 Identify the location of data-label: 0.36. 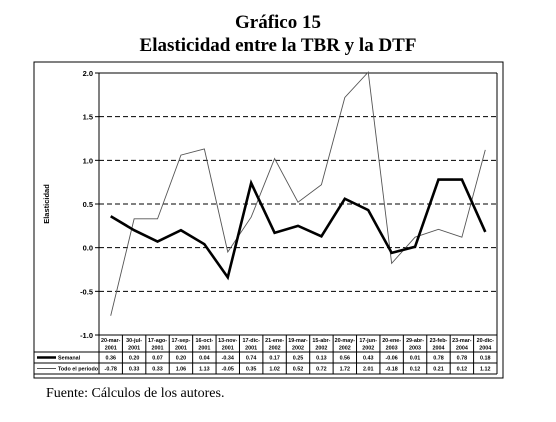
(110, 359).